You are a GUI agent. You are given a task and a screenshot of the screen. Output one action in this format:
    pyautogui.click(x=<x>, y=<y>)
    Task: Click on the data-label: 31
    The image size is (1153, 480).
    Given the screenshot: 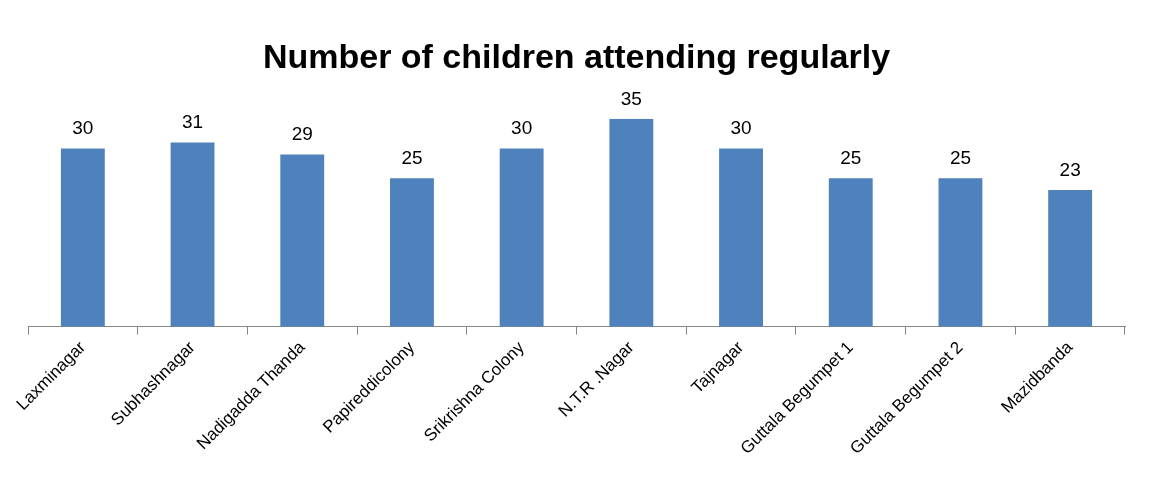 What is the action you would take?
    pyautogui.click(x=192, y=122)
    